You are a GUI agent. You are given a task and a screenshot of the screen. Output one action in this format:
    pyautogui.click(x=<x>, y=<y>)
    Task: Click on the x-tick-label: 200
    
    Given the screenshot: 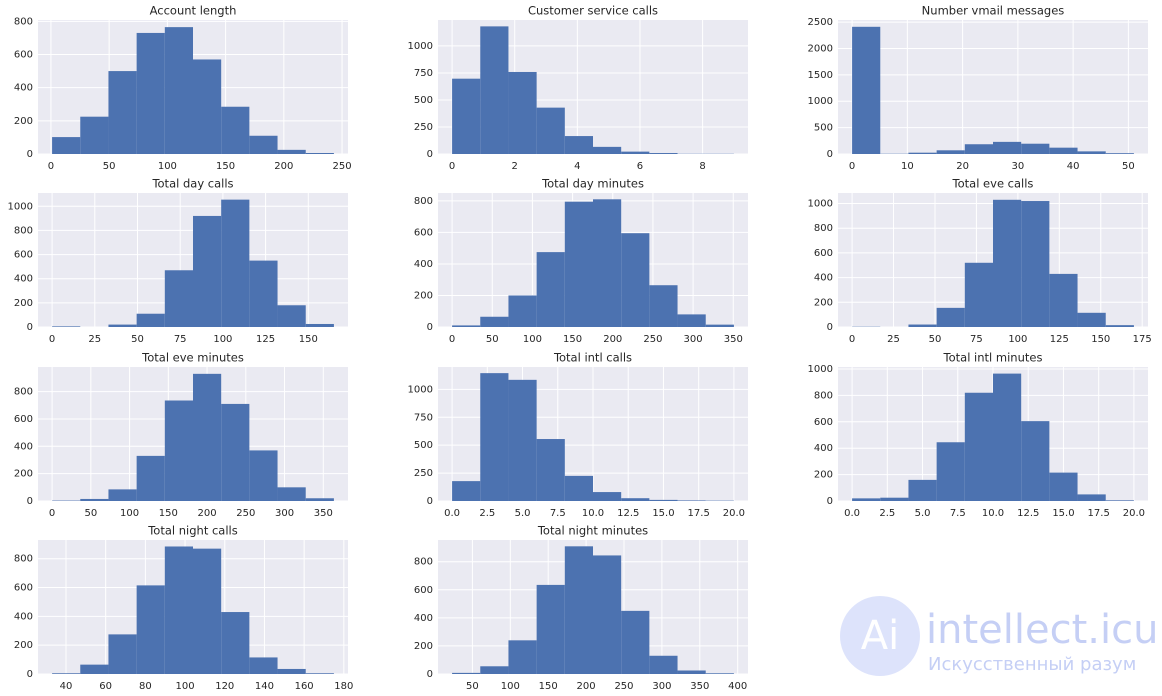 What is the action you would take?
    pyautogui.click(x=283, y=166)
    